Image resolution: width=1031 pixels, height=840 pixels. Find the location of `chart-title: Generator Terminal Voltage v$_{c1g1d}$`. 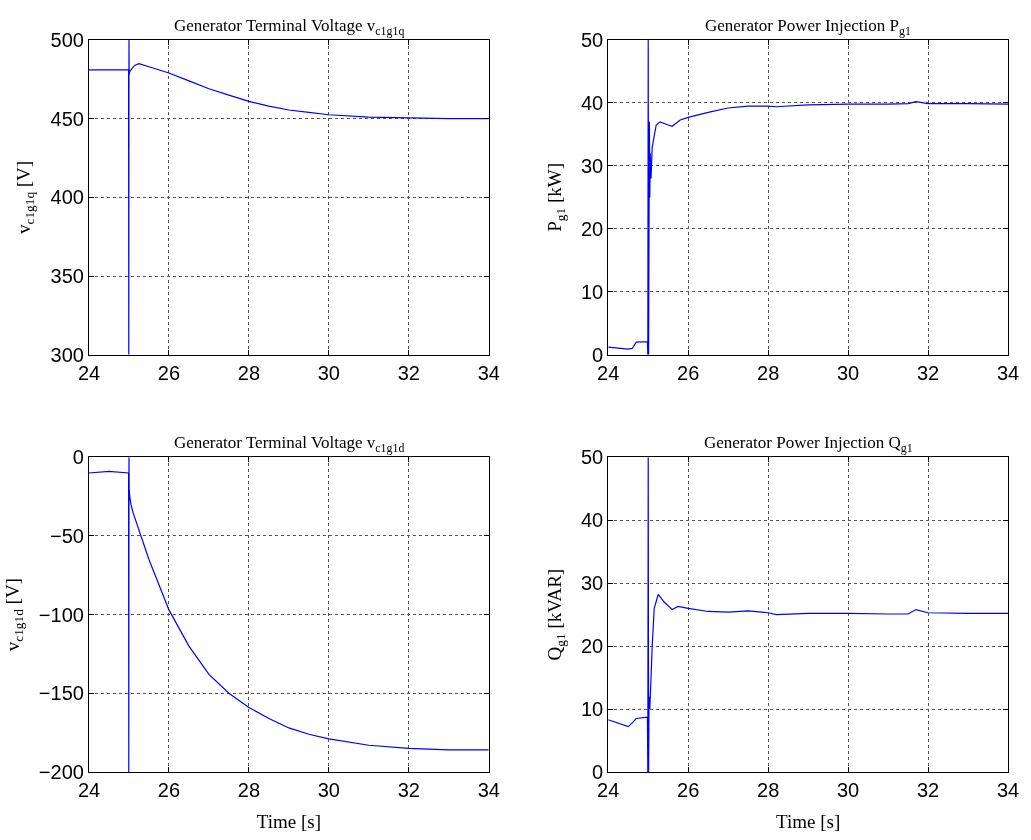

chart-title: Generator Terminal Voltage v$_{c1g1d}$ is located at coordinates (289, 444).